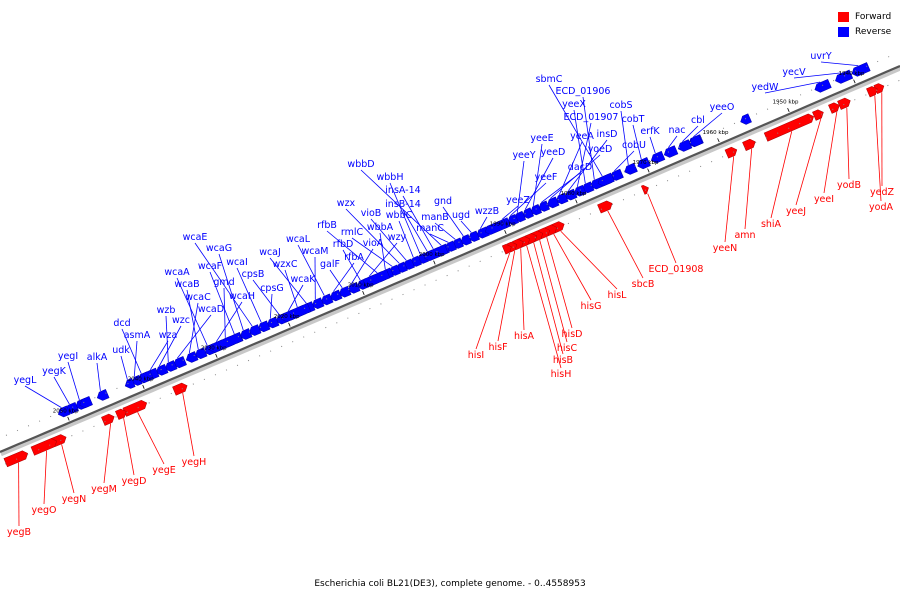 Image resolution: width=900 pixels, height=600 pixels. I want to click on label-yeea: yeeA, so click(582, 136).